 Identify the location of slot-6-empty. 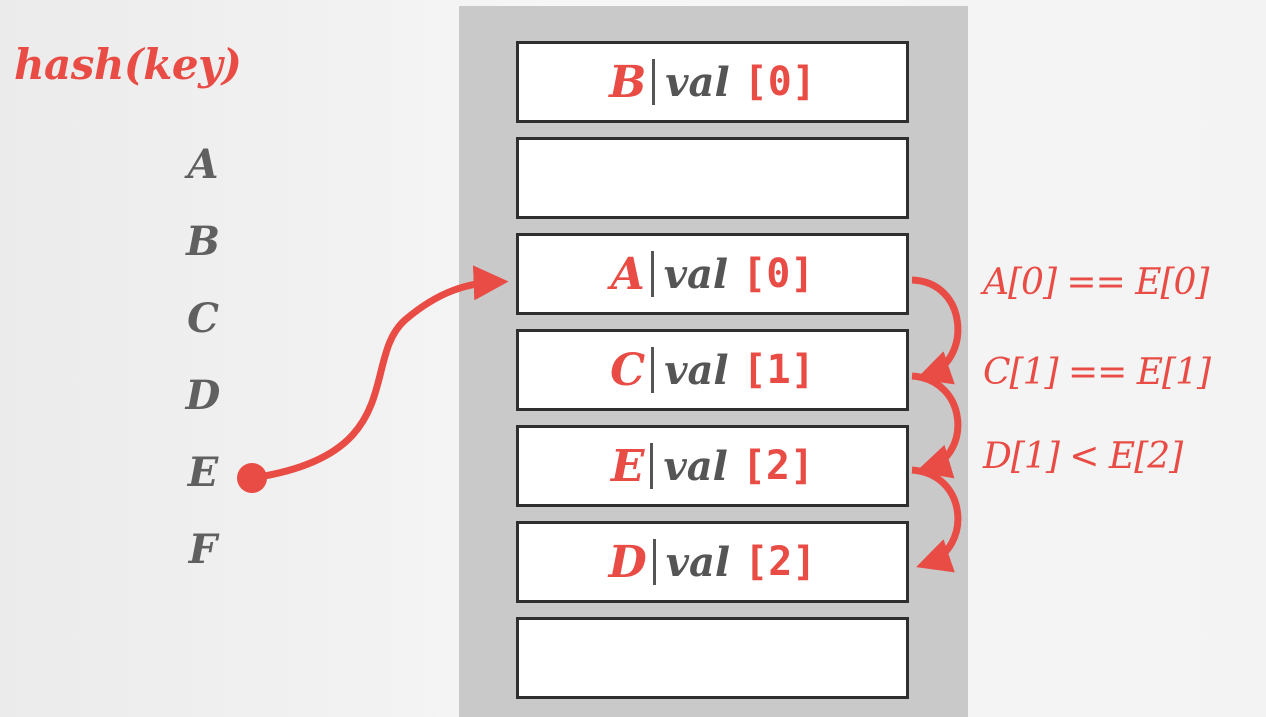
(712, 658).